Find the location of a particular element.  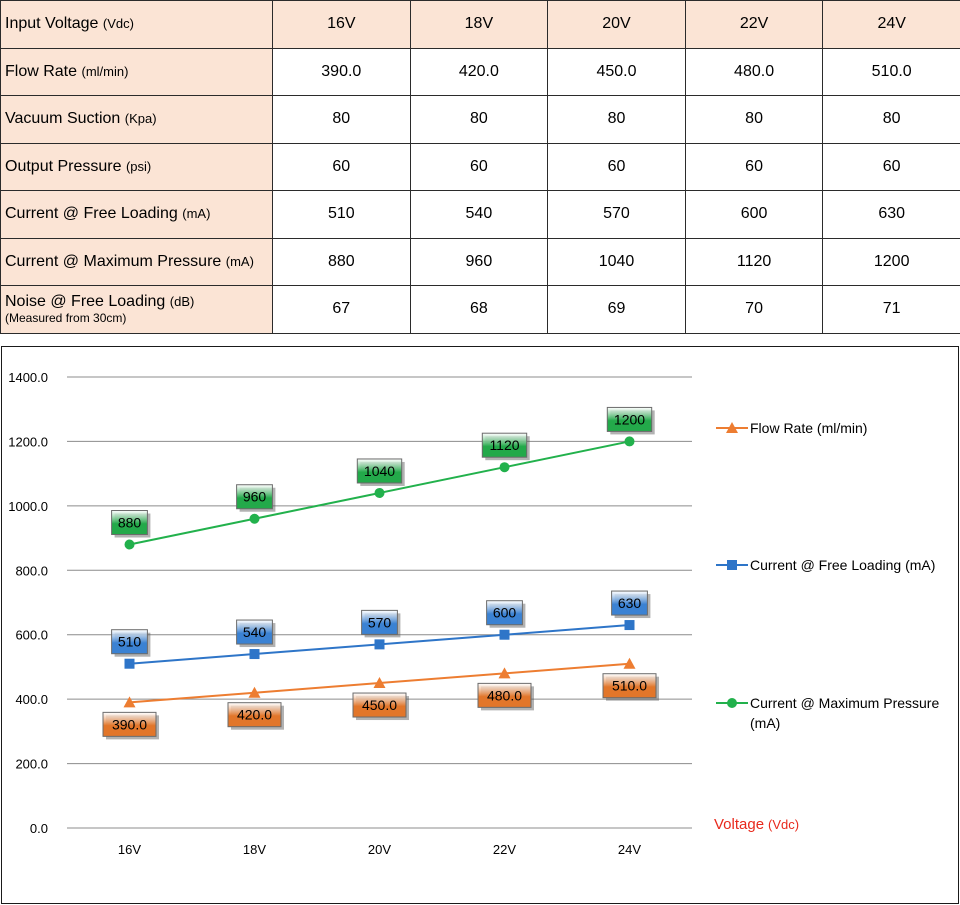

row-label-main: Current @ Maximum Pressure (mA) is located at coordinates (129, 261).